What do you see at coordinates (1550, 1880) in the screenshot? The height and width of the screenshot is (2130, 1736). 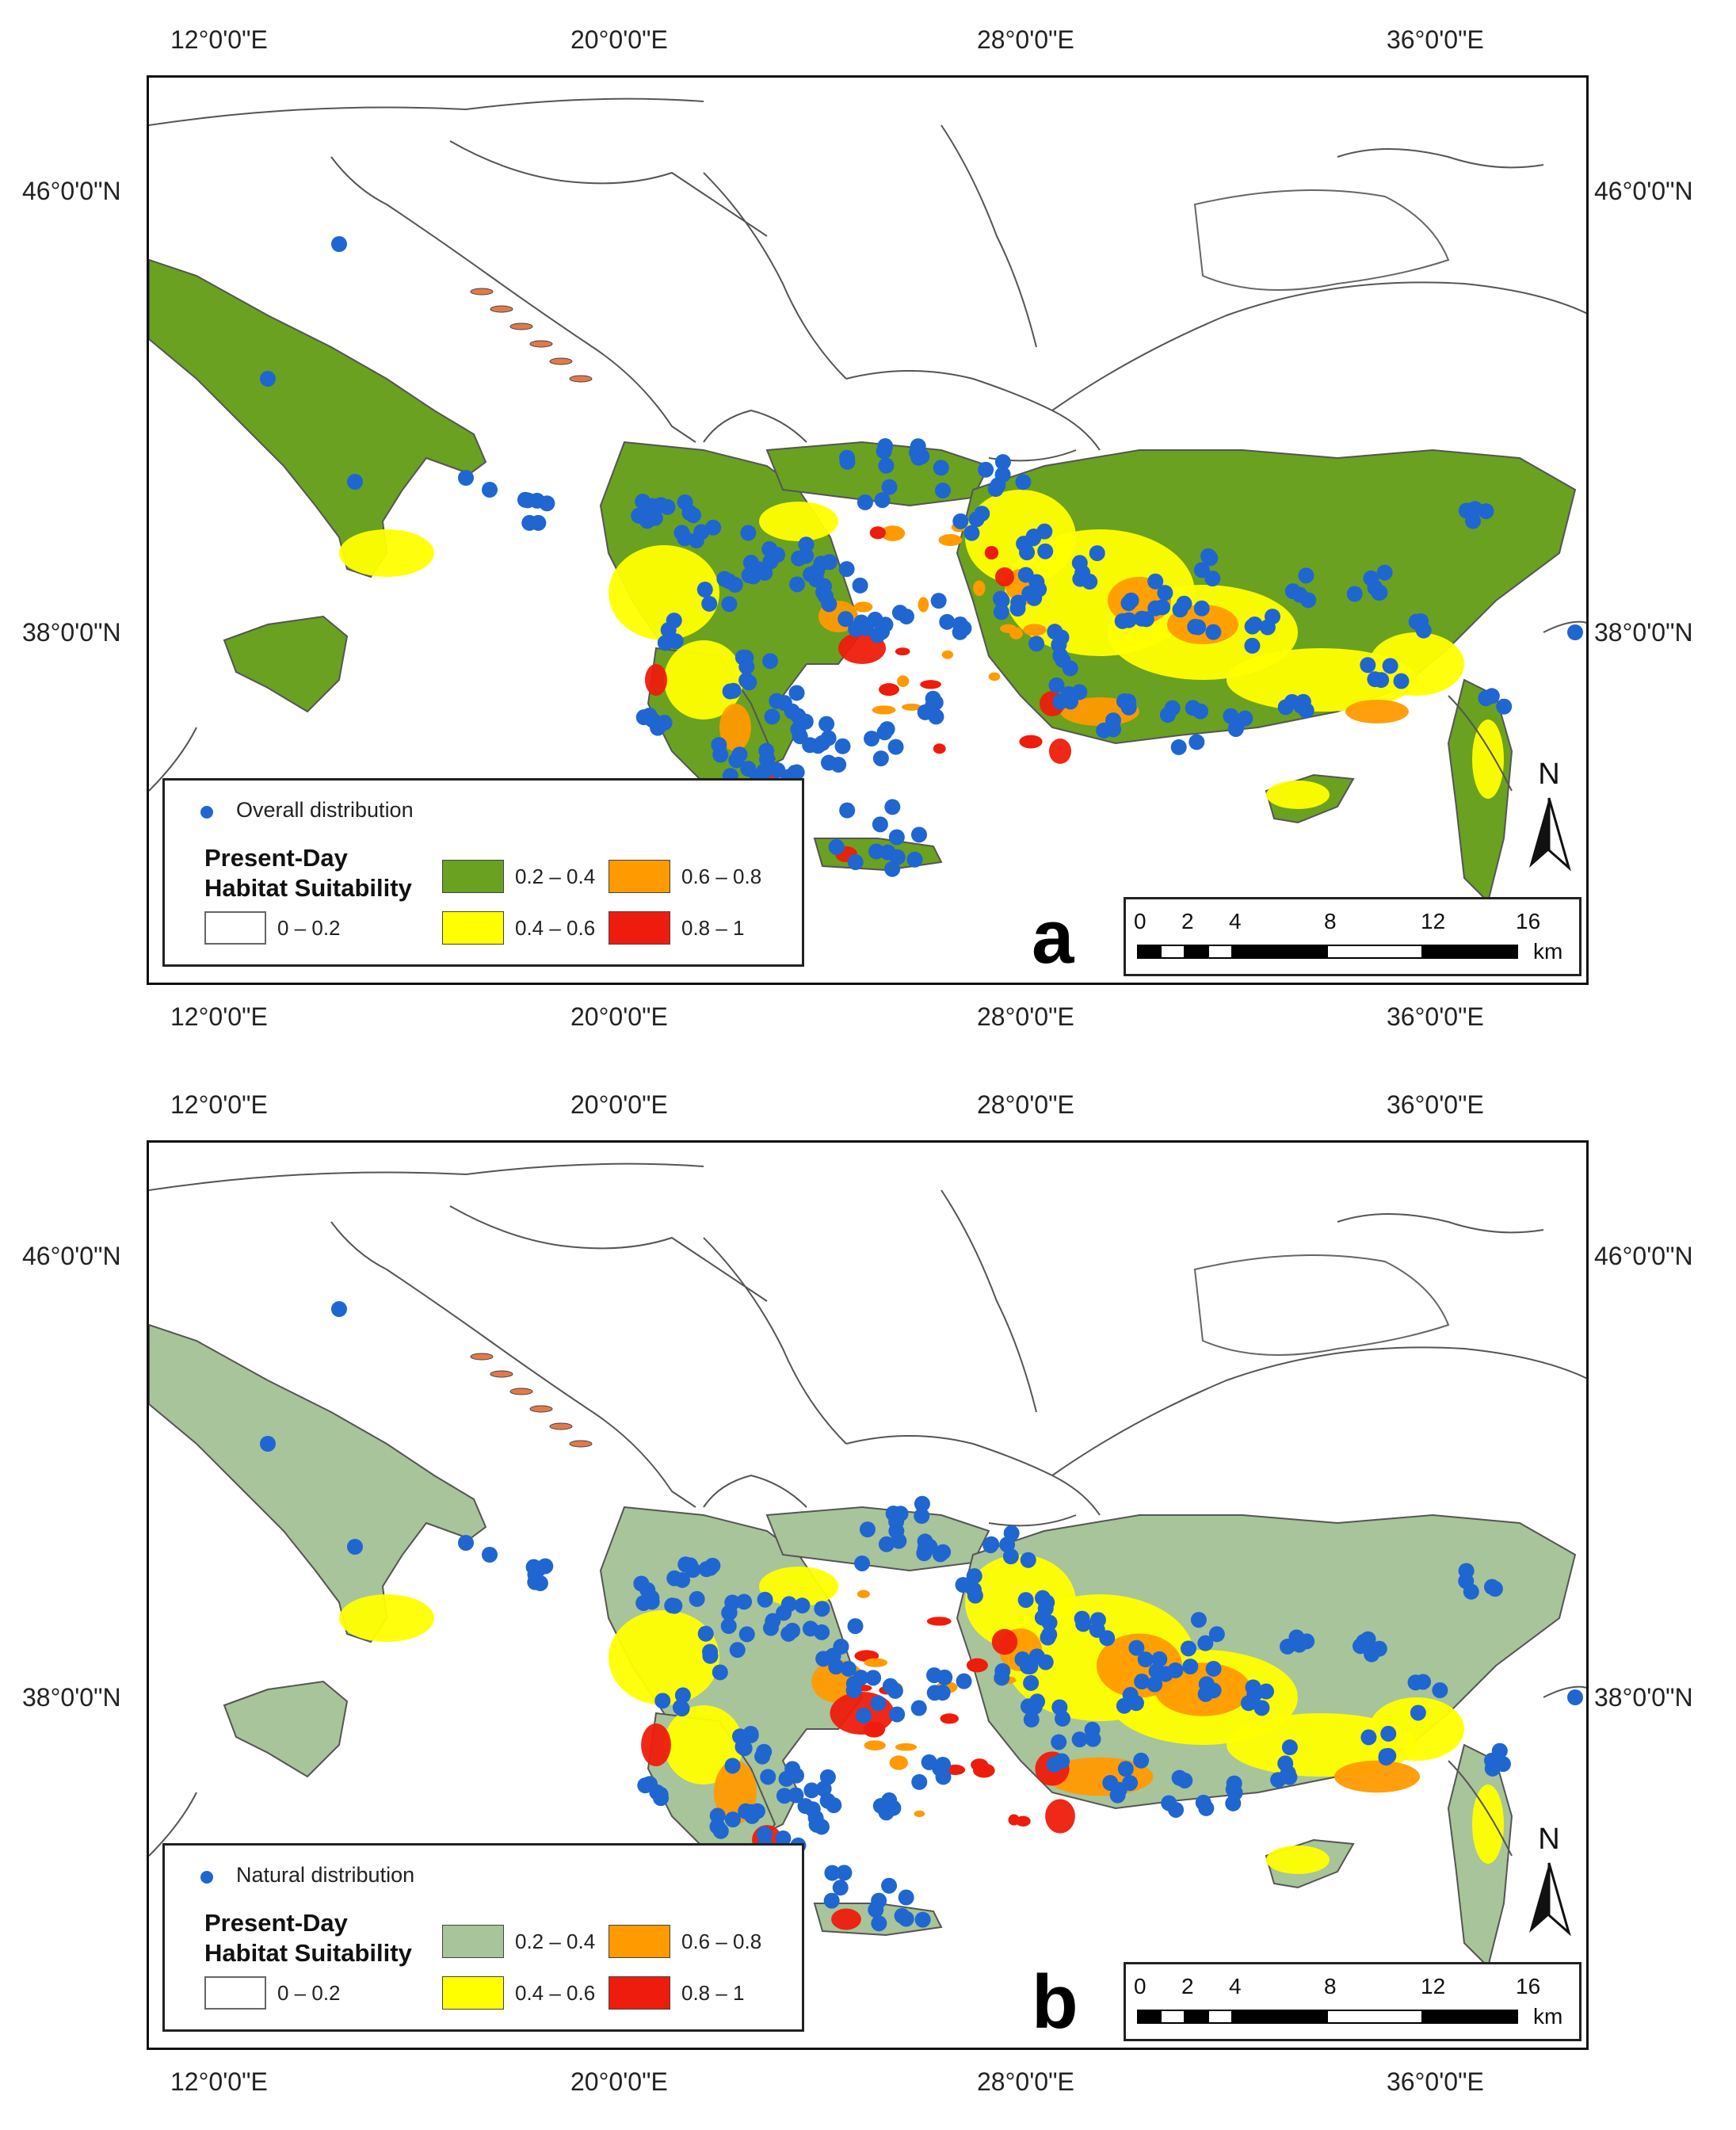 I see `north-arrow-icon: N` at bounding box center [1550, 1880].